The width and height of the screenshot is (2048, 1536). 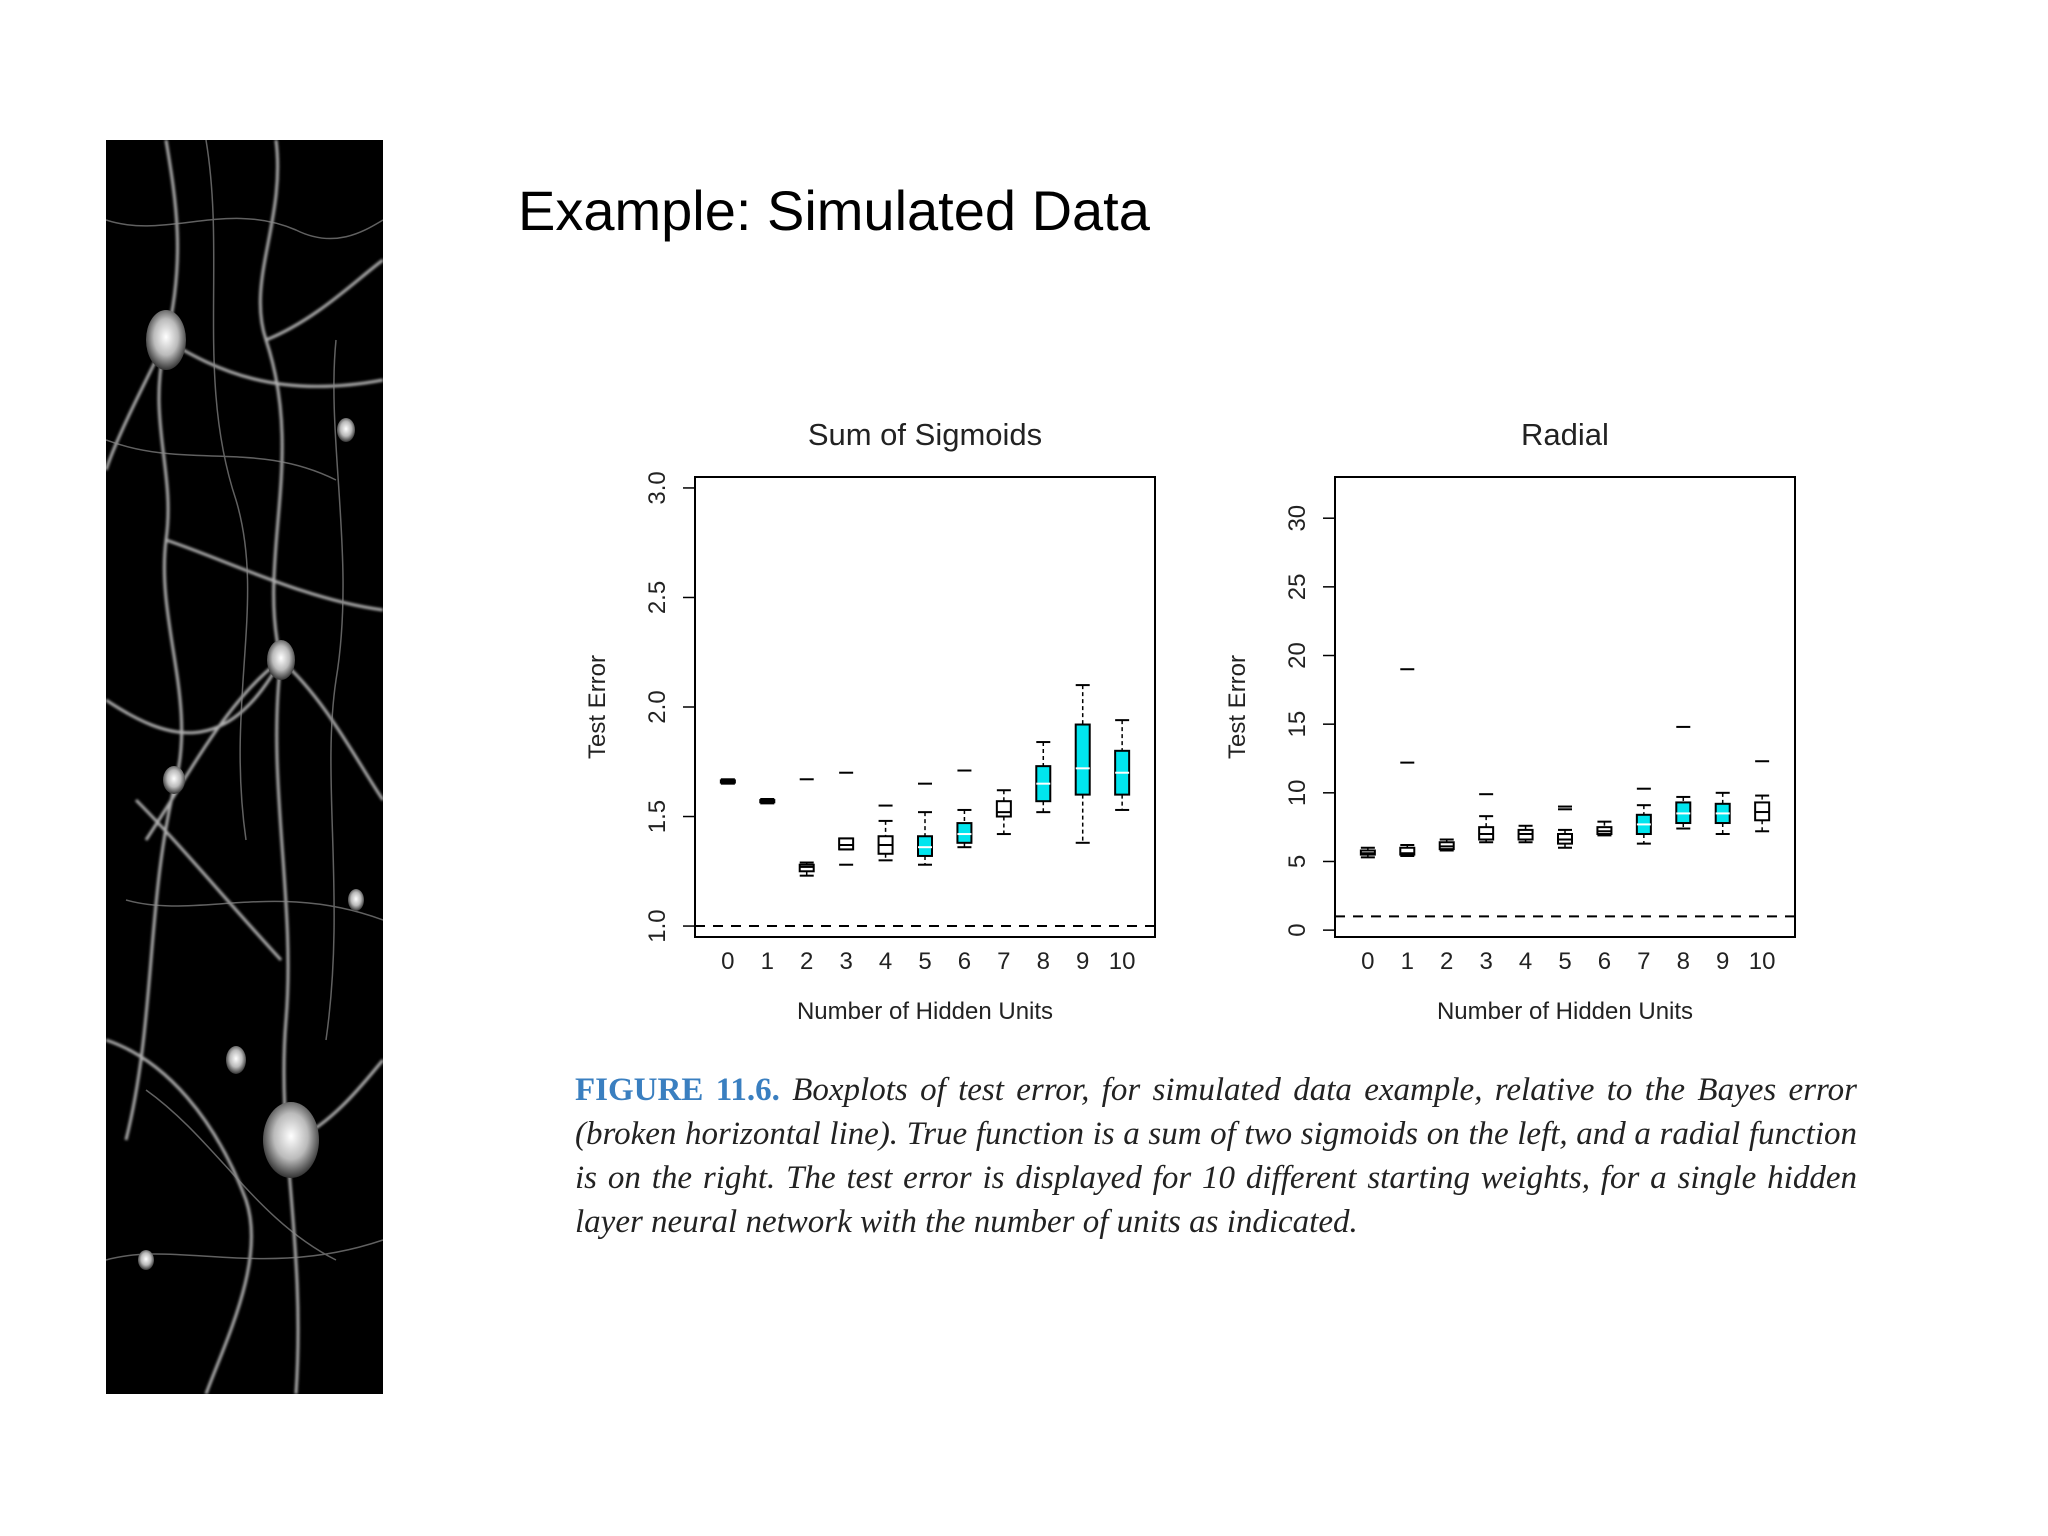 I want to click on y-tick-label: 1.5, so click(x=657, y=816).